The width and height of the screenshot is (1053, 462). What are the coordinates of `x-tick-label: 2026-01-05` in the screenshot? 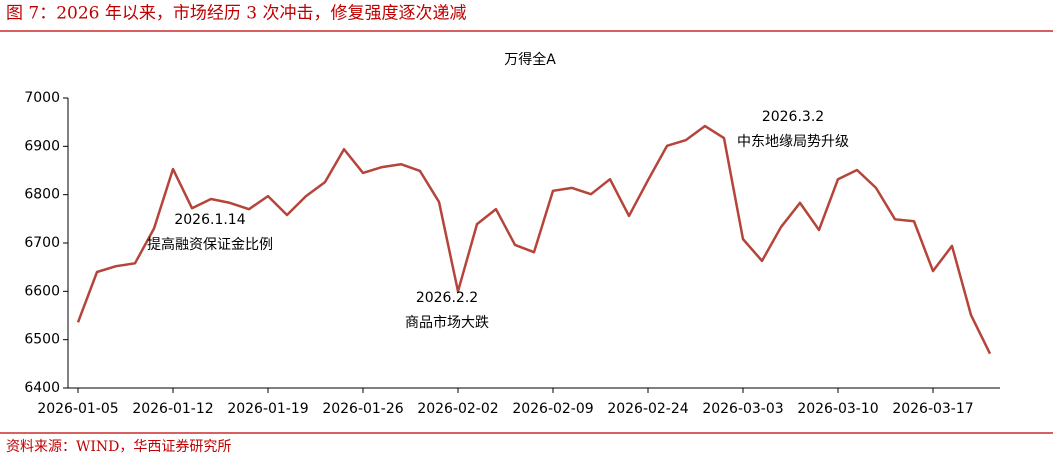 It's located at (77, 409).